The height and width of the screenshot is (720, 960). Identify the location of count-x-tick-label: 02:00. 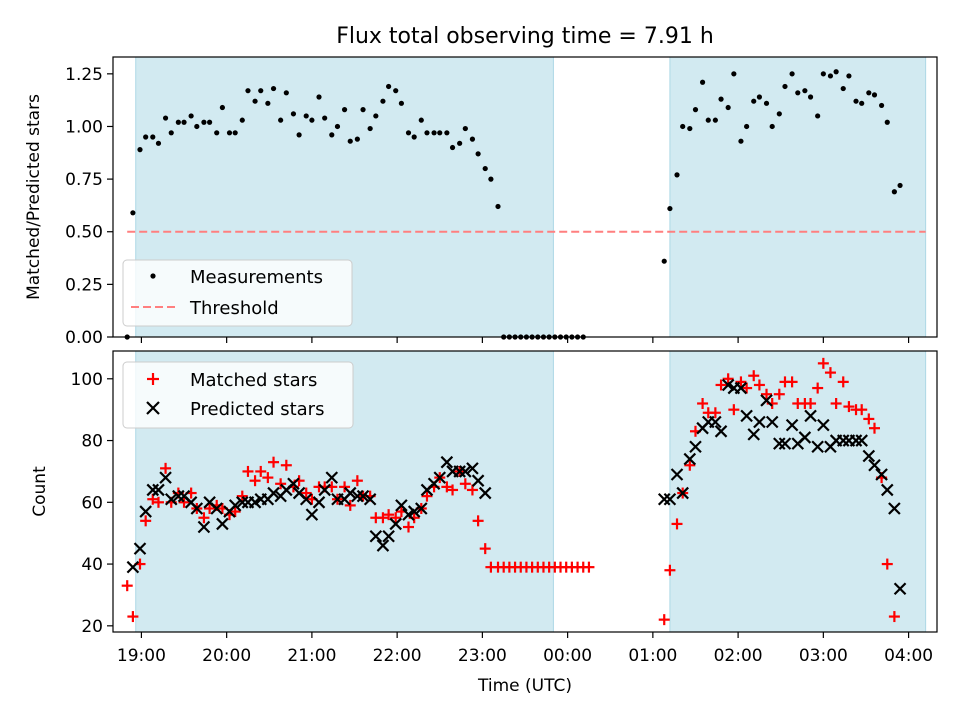
(738, 656).